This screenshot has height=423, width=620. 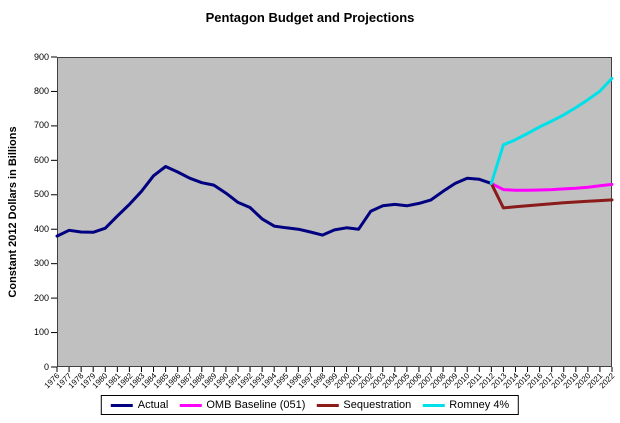 I want to click on legend-item-actual: Actual, so click(x=139, y=405).